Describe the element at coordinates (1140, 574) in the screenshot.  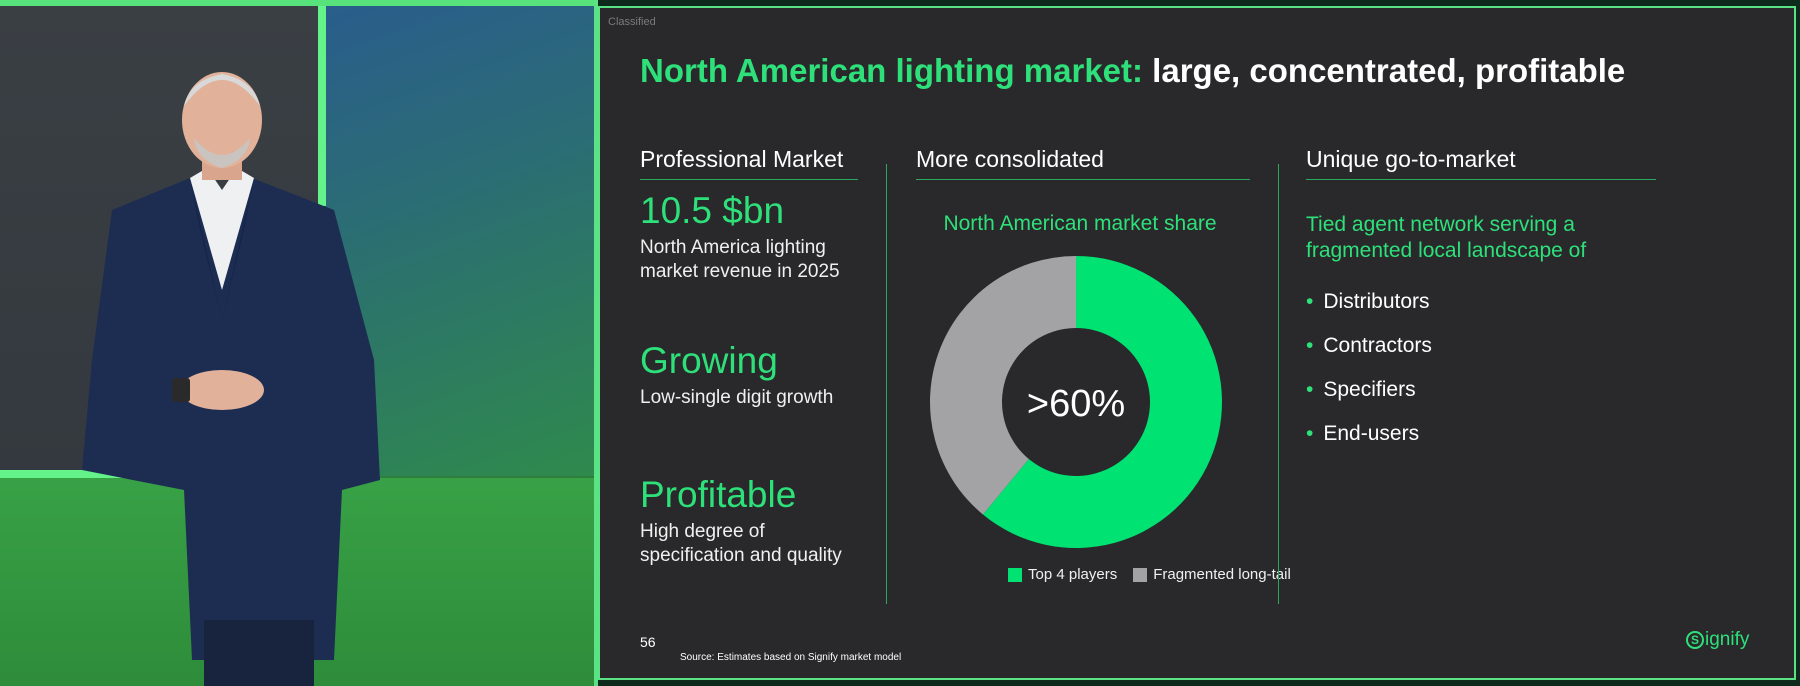
I see `legend-swatch-longtail` at that location.